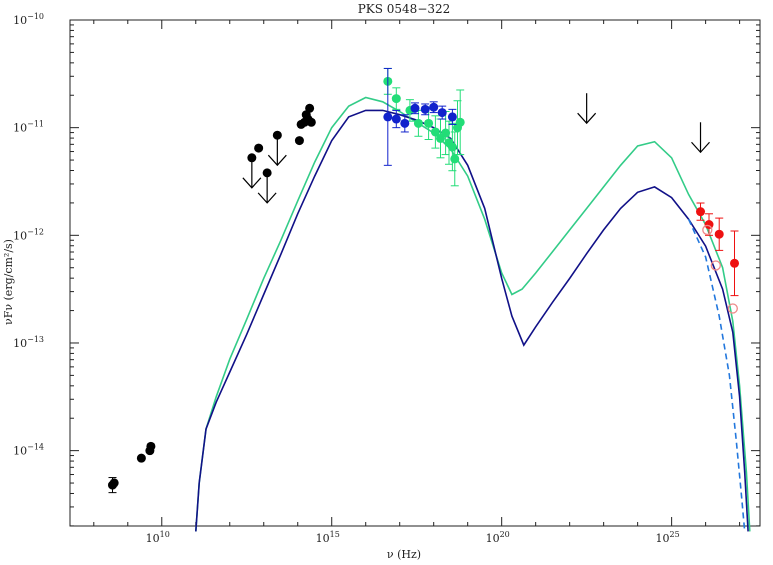 This screenshot has width=773, height=565. I want to click on chart-title: PKS 0548−322, so click(404, 9).